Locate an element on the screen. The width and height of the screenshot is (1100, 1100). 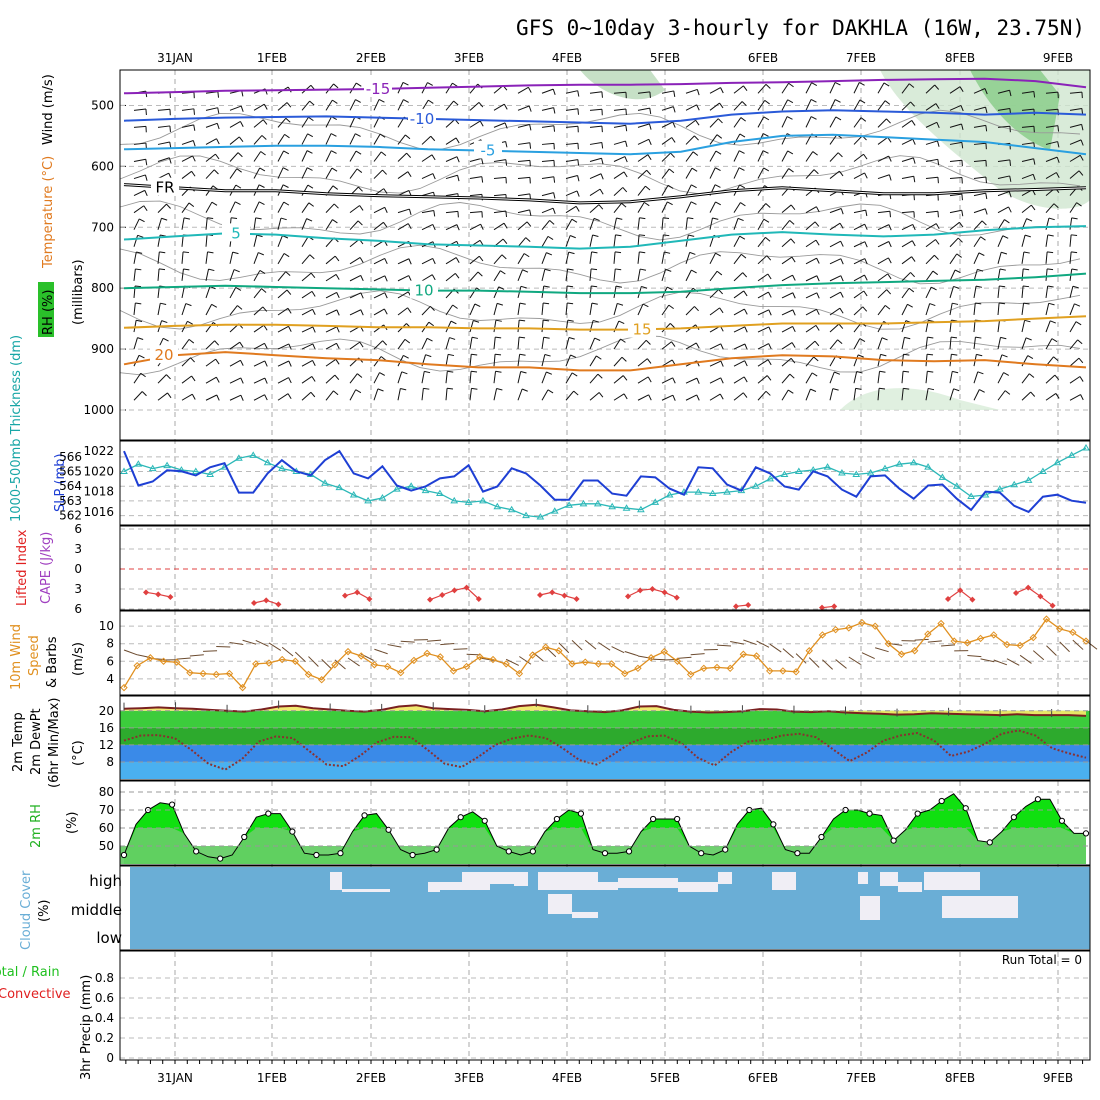
date-label-top: 6FEB is located at coordinates (763, 58).